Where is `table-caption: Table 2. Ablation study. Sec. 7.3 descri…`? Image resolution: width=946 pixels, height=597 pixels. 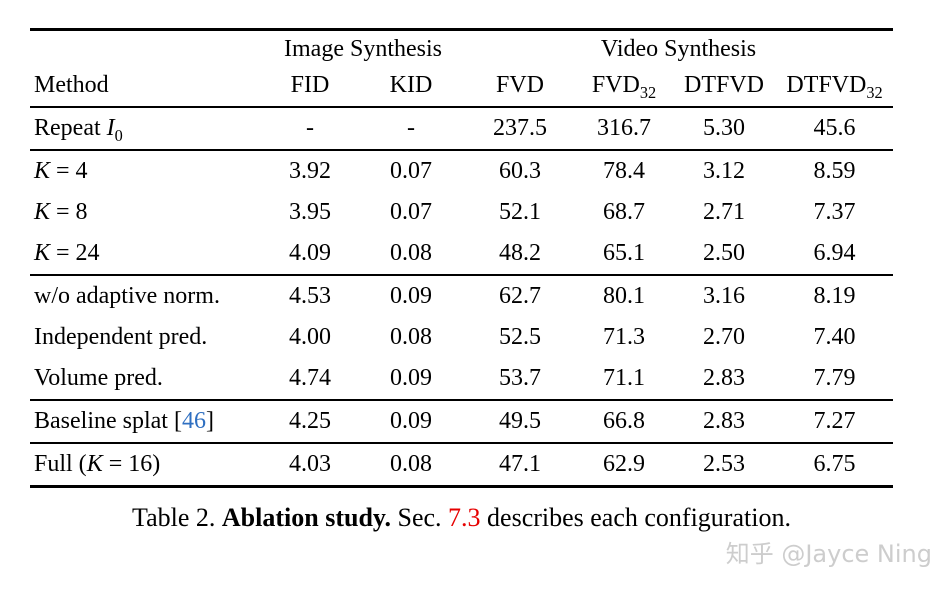
table-caption: Table 2. Ablation study. Sec. 7.3 descri… is located at coordinates (461, 518).